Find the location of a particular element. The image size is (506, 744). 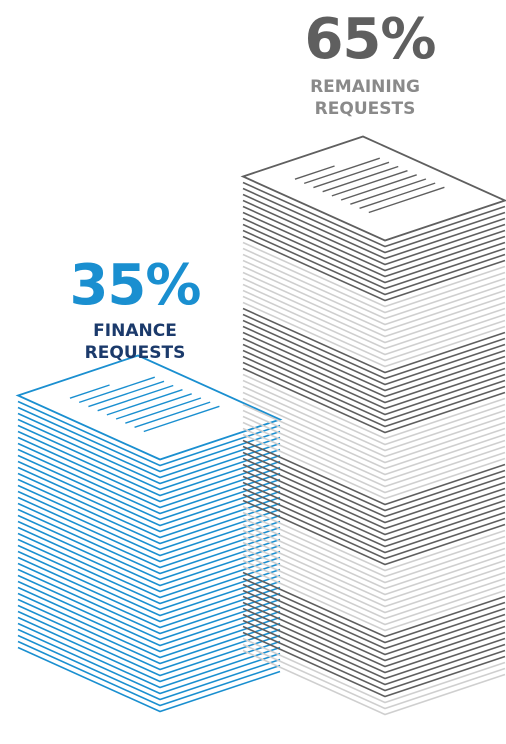

category-label: FINANCE REQUESTS is located at coordinates (135, 342).